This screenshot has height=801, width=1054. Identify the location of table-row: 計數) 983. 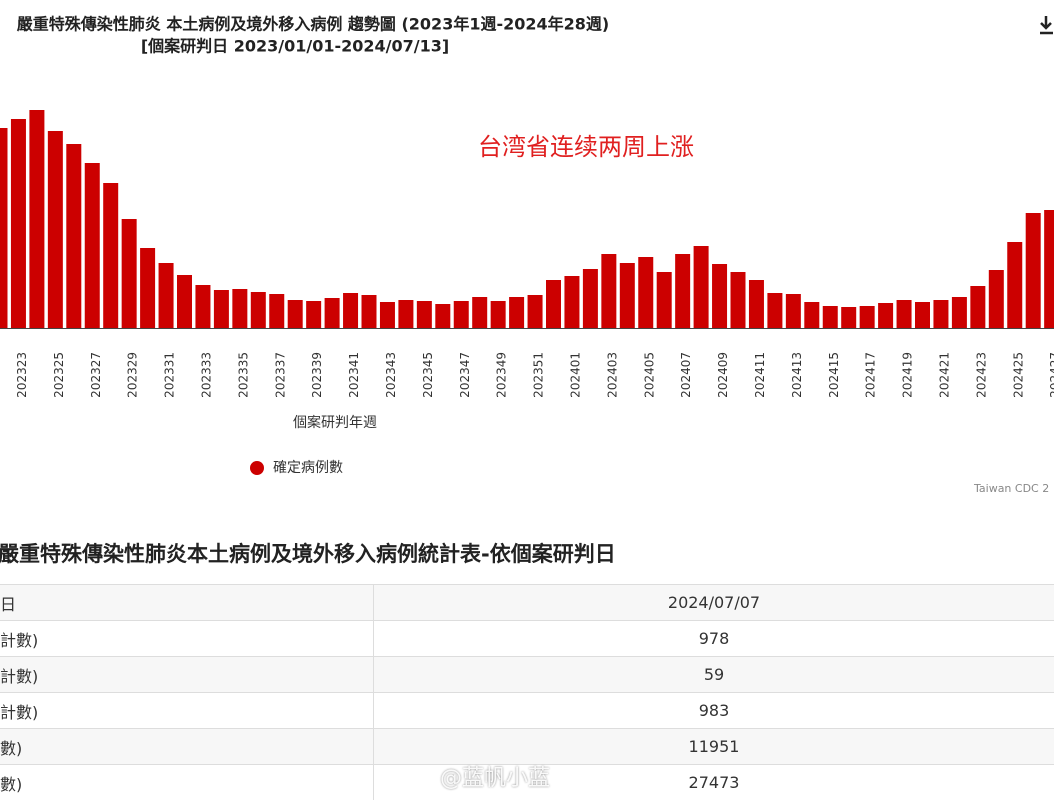
(527, 710).